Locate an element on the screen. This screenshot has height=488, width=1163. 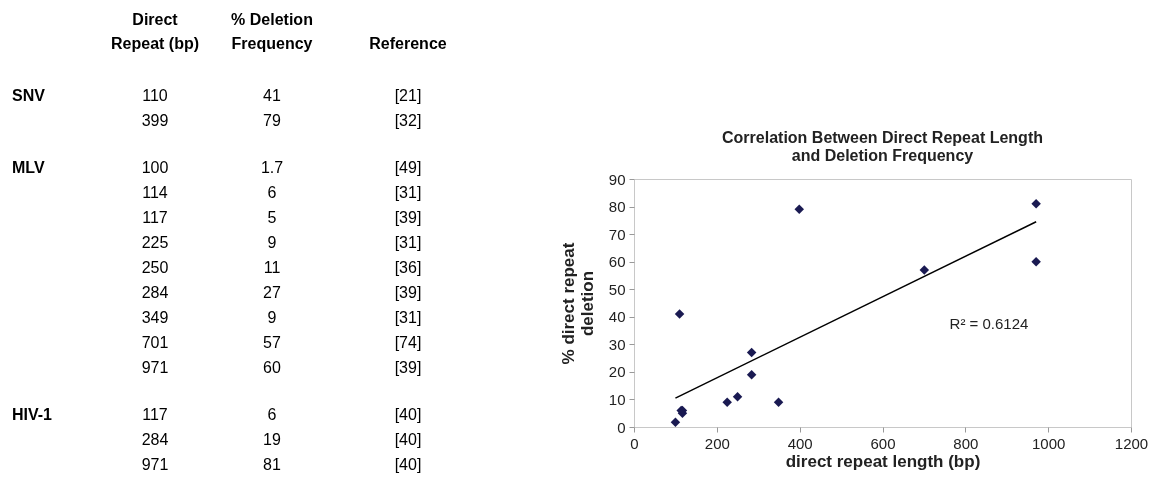
y-tick-label: 30 is located at coordinates (617, 344).